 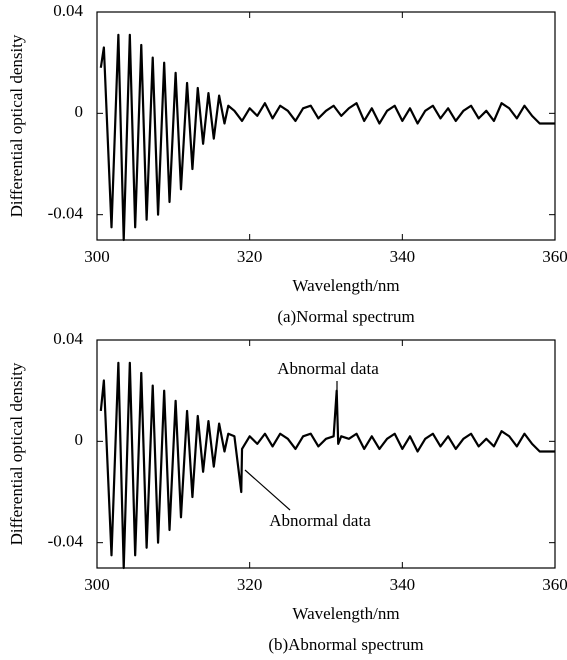 What do you see at coordinates (345, 316) in the screenshot?
I see `caption: (a)Normal spectrum` at bounding box center [345, 316].